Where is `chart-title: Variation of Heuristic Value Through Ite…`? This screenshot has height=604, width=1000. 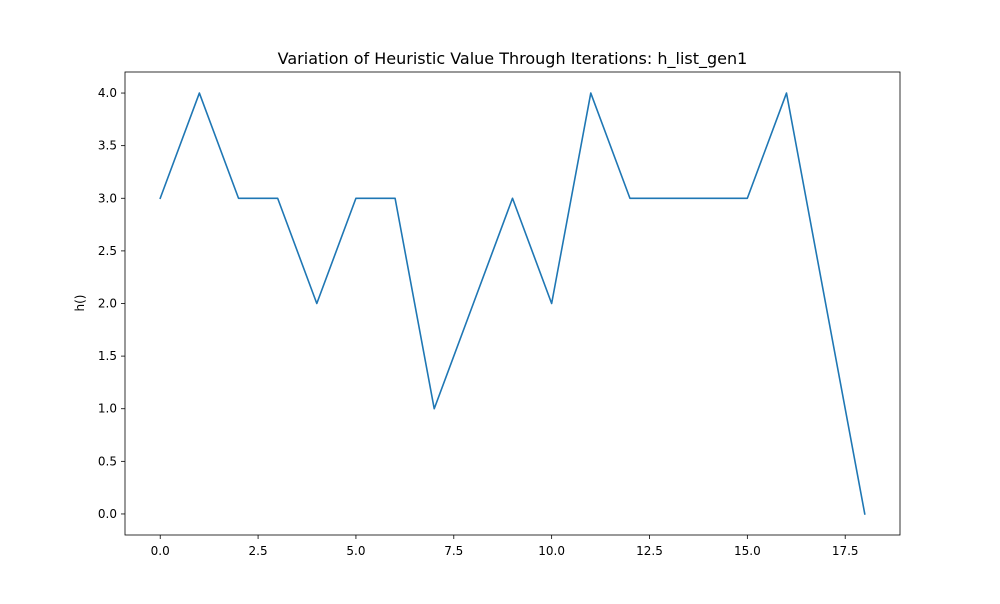
chart-title: Variation of Heuristic Value Through Ite… is located at coordinates (513, 59).